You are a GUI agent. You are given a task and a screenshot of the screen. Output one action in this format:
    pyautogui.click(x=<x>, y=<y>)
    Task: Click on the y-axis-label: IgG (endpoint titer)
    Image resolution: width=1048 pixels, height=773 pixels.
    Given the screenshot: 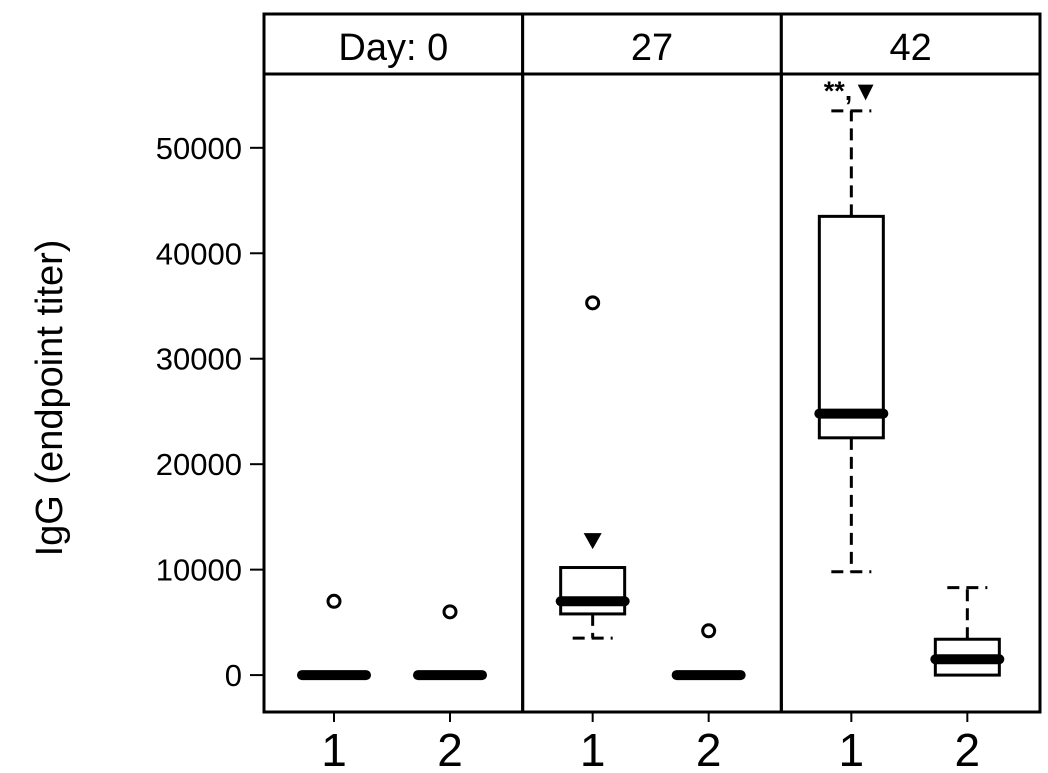 What is the action you would take?
    pyautogui.click(x=50, y=398)
    